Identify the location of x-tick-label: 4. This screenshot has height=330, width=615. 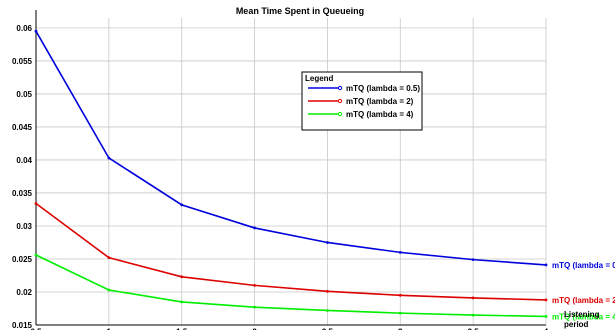
(546, 329).